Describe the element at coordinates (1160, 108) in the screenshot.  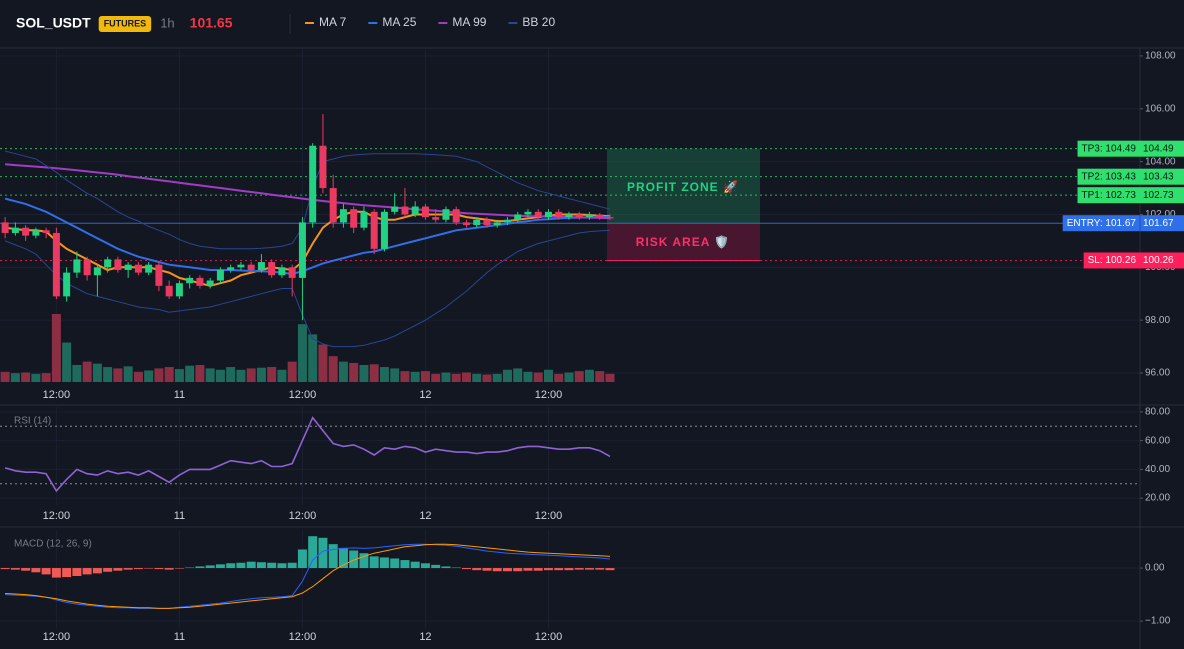
I see `y-tick-label: 106.00` at that location.